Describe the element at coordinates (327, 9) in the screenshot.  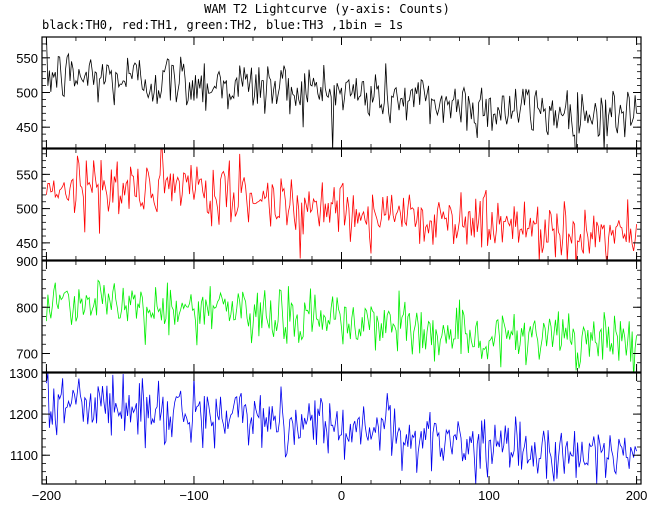
I see `chart-title: WAM T2 Lightcurve (y-axis: Counts)` at that location.